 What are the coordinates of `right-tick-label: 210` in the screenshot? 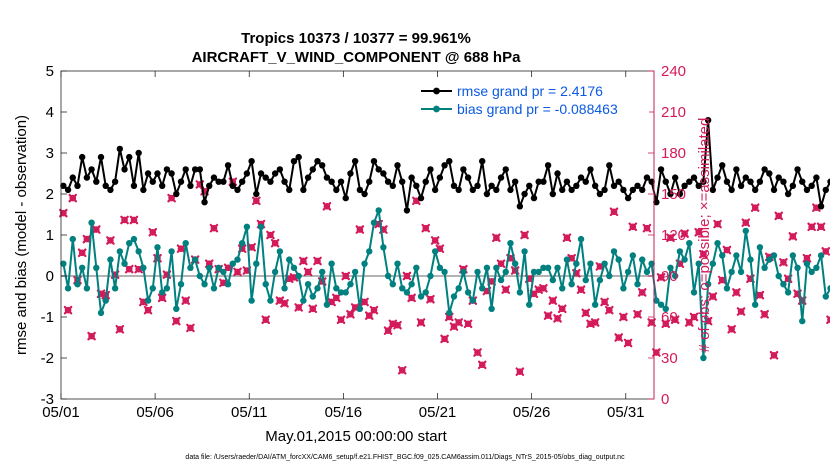 It's located at (673, 112).